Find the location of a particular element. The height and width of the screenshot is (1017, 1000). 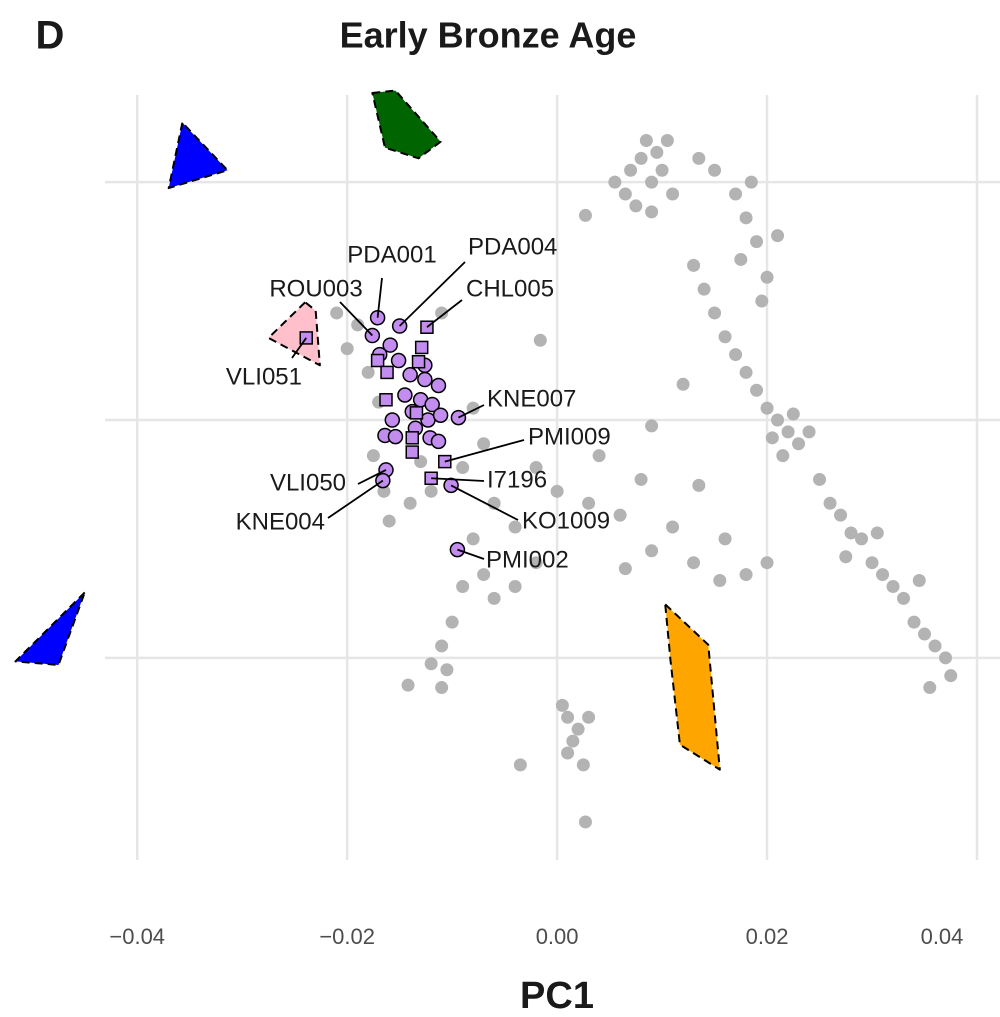

point-label: KNE007 is located at coordinates (531, 398).